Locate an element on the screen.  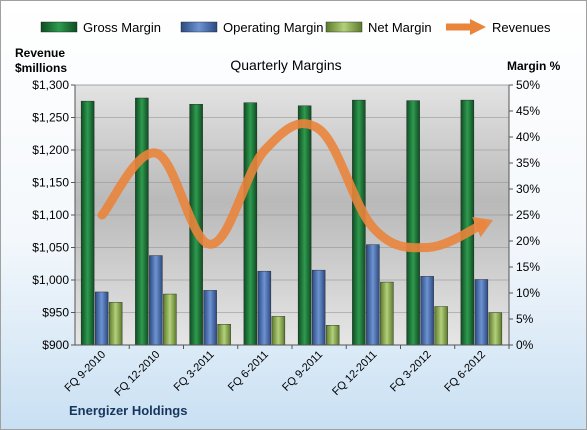
x-tick-label: FQ 3-2011 is located at coordinates (194, 371).